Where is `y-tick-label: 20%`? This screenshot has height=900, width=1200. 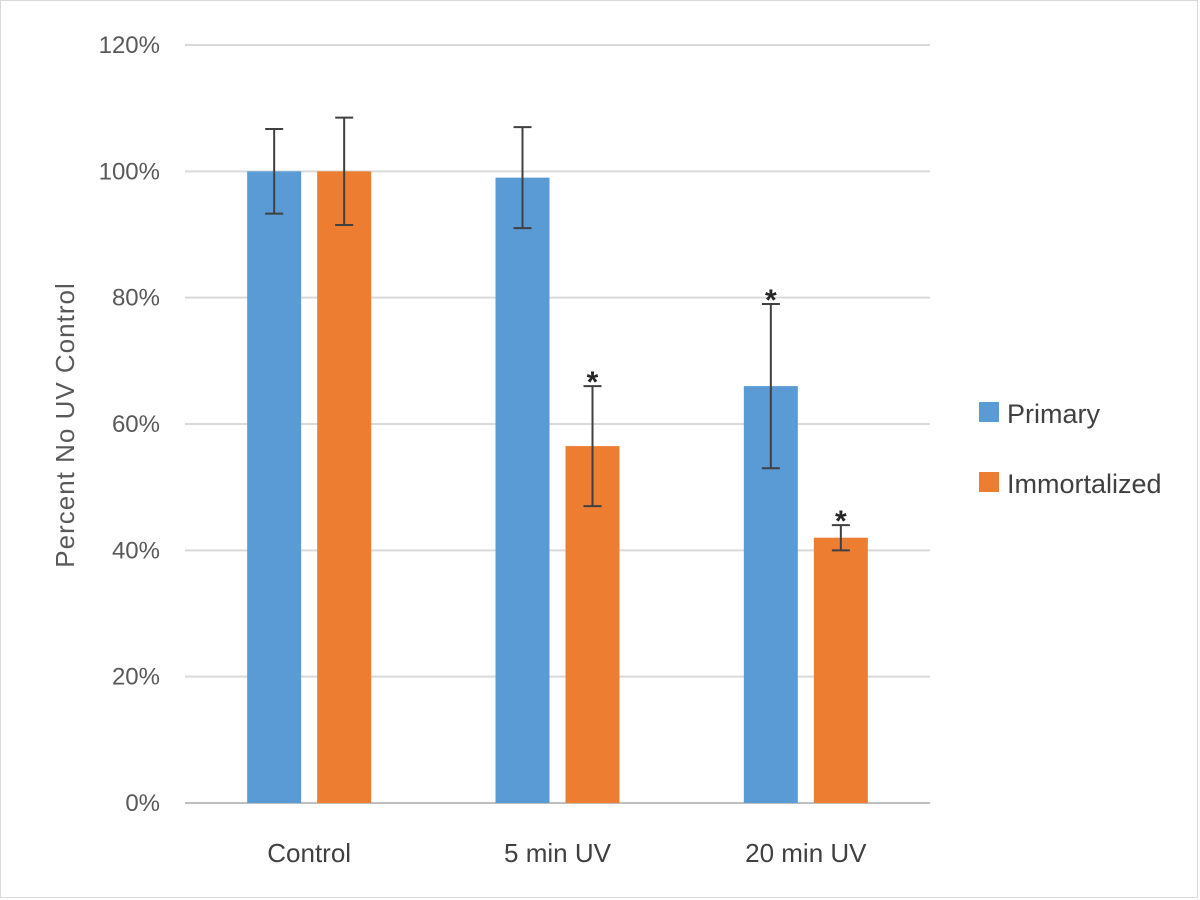
y-tick-label: 20% is located at coordinates (136, 677).